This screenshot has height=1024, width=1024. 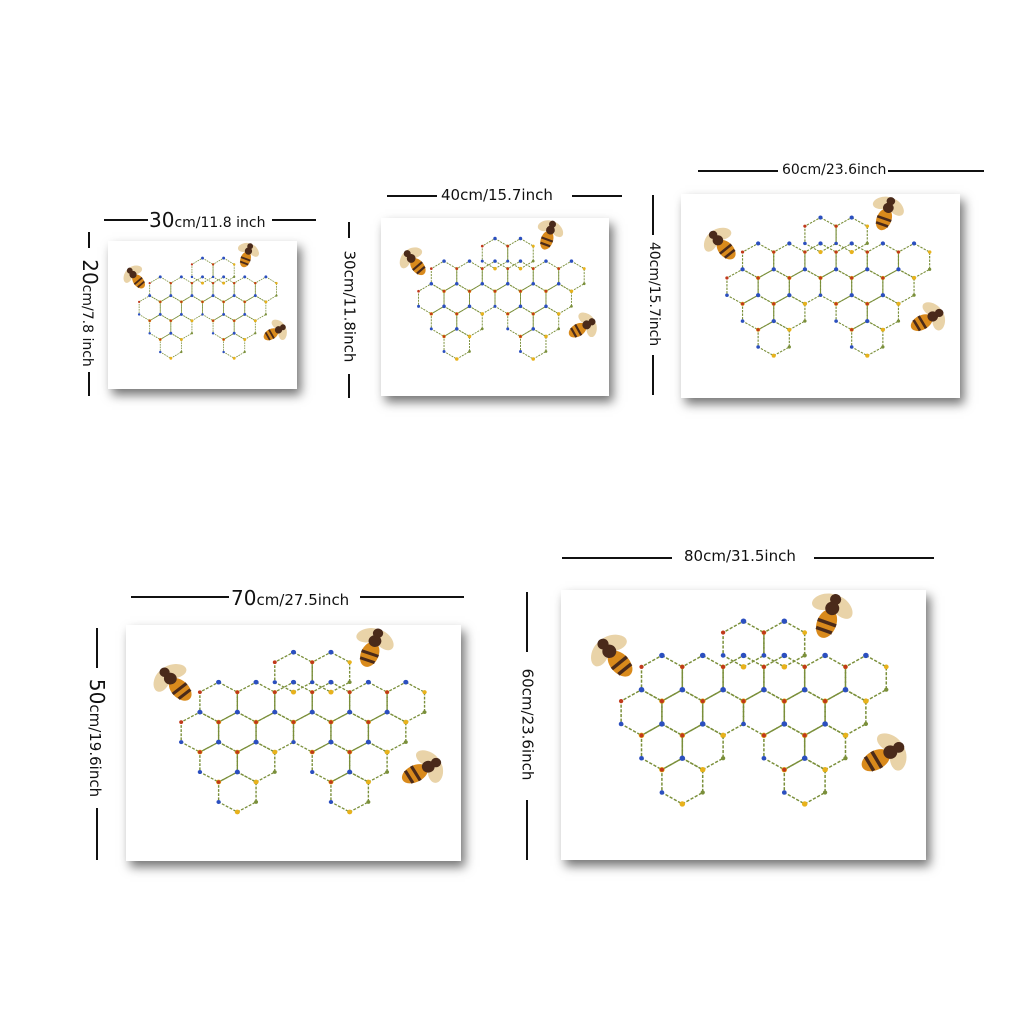 I want to click on canvas-print-80x60, so click(x=743, y=725).